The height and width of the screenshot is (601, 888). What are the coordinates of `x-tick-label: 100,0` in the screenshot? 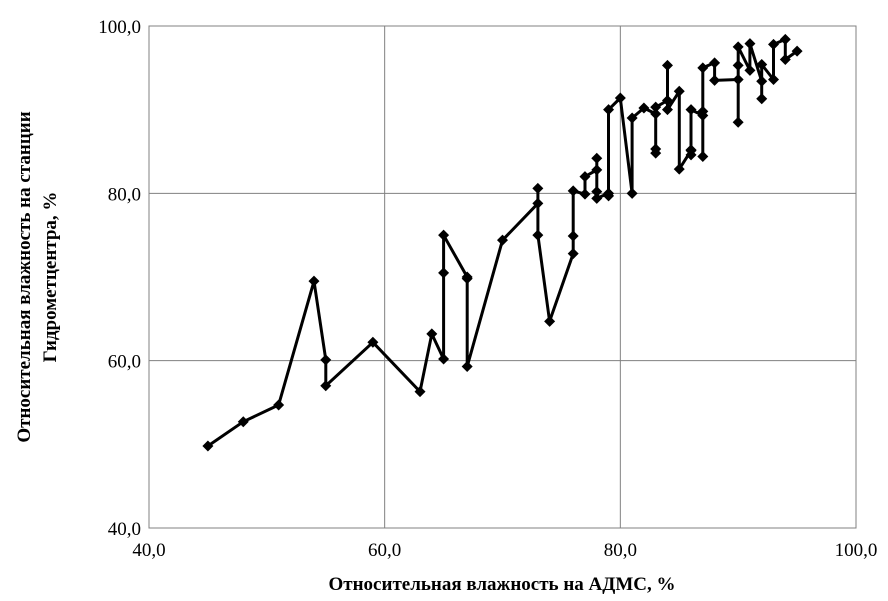 It's located at (856, 550).